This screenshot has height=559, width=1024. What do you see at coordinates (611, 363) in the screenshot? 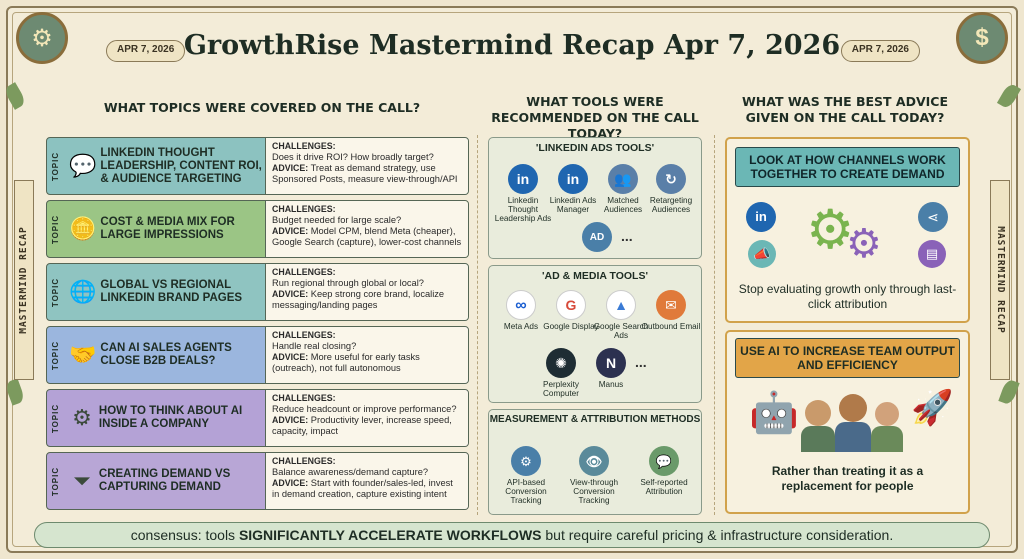
I see `manus-icon: N` at bounding box center [611, 363].